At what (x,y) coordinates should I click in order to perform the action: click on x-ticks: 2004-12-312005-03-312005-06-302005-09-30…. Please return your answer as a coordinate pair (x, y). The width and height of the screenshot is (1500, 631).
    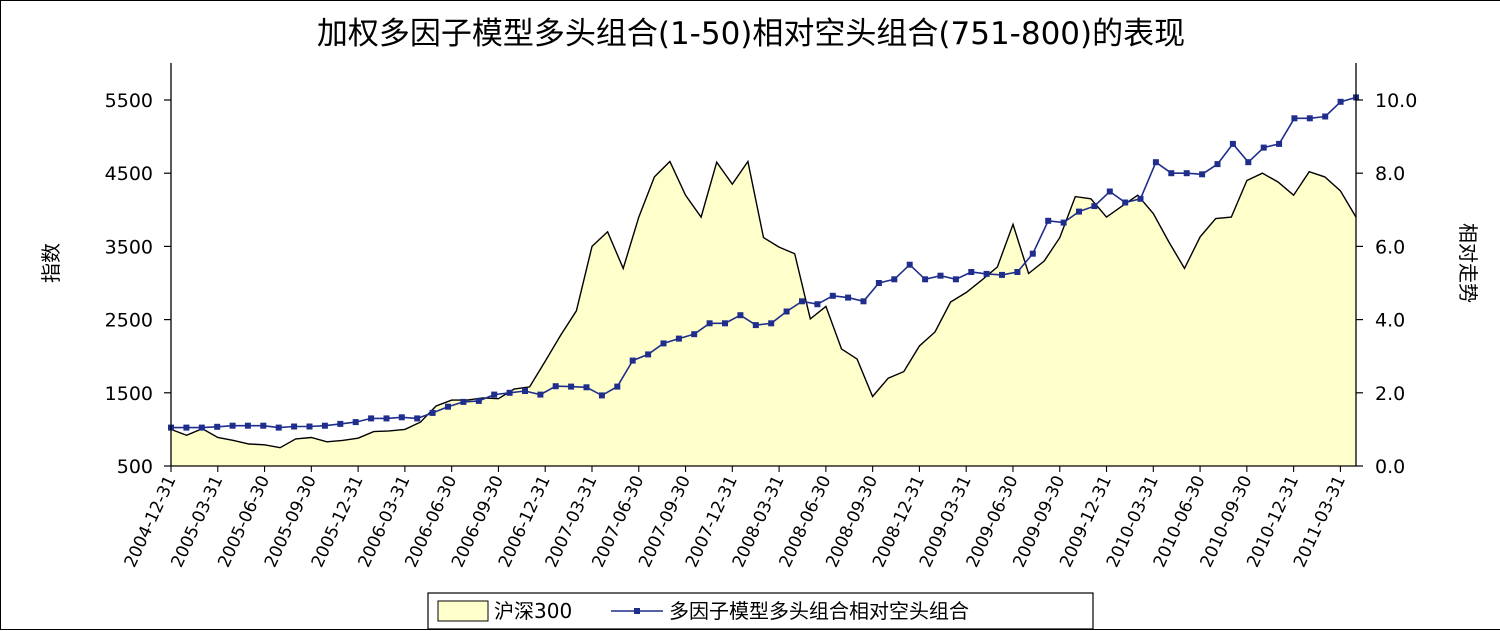
    Looking at the image, I should click on (735, 518).